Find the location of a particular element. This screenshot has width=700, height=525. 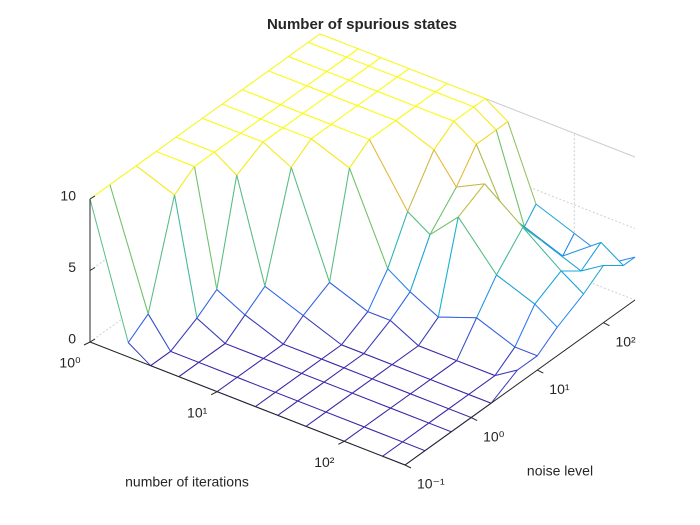

x-tick-label: 10⁰ is located at coordinates (70, 363).